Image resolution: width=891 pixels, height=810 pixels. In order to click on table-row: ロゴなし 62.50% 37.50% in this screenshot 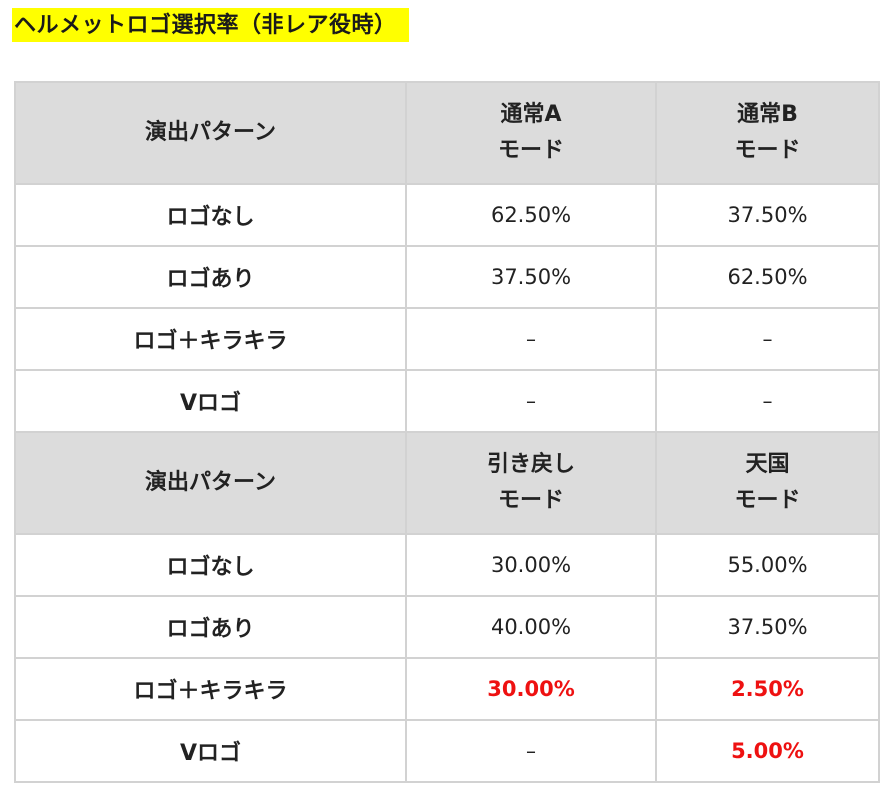, I will do `click(447, 215)`.